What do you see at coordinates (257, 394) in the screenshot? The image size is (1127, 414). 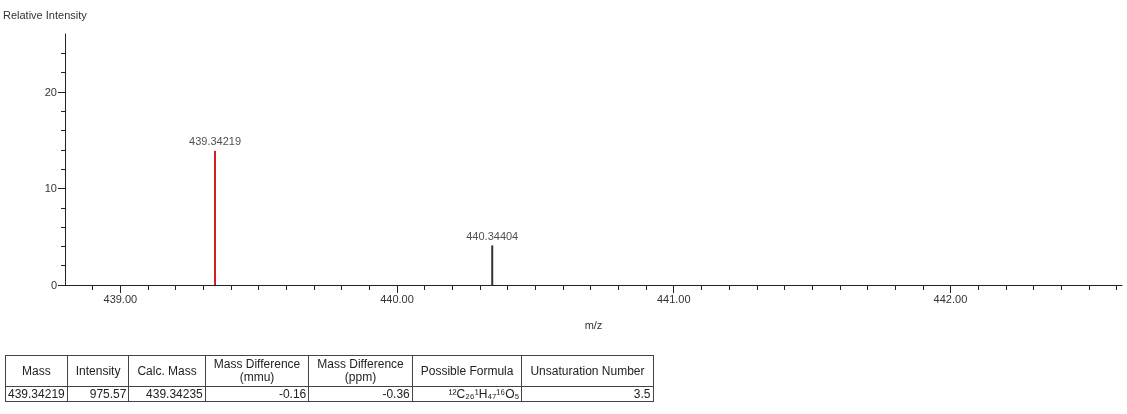 I see `text: -0.16` at bounding box center [257, 394].